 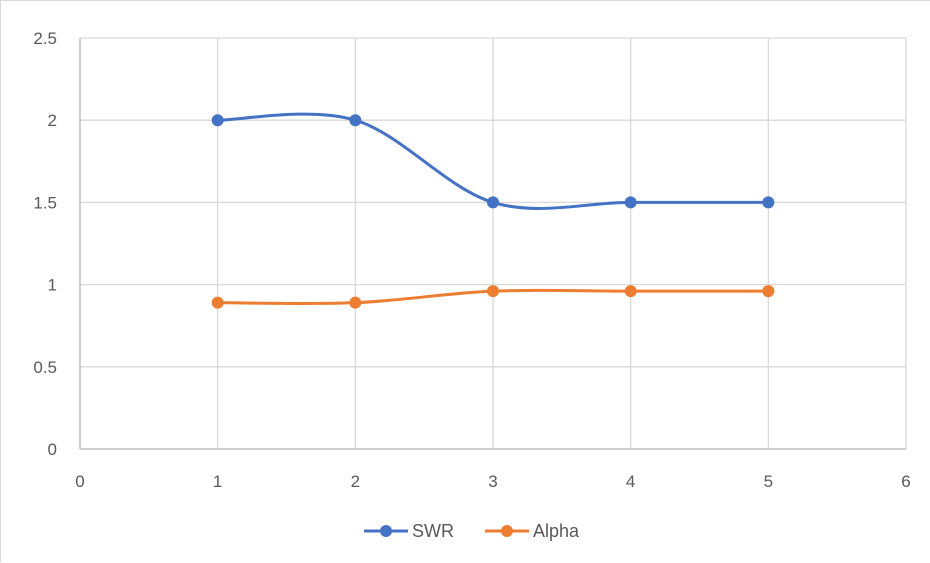 What do you see at coordinates (52, 285) in the screenshot?
I see `y-tick-label: 1` at bounding box center [52, 285].